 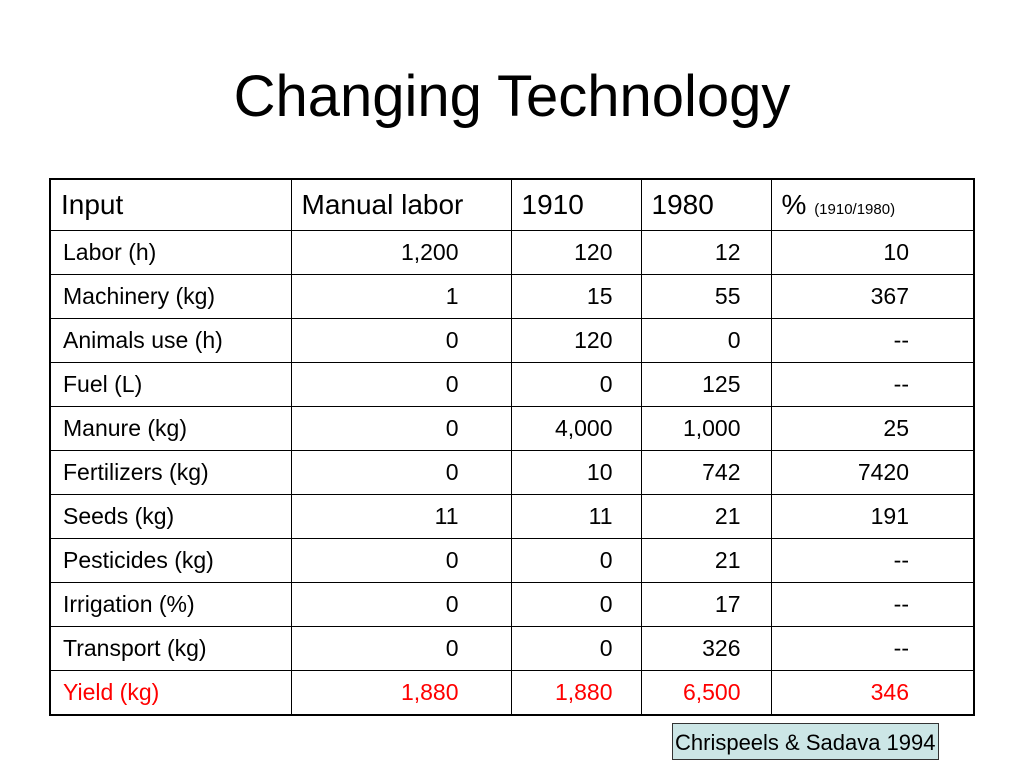 I want to click on table-row: Machinery (kg) 1 15 55 367, so click(x=512, y=296).